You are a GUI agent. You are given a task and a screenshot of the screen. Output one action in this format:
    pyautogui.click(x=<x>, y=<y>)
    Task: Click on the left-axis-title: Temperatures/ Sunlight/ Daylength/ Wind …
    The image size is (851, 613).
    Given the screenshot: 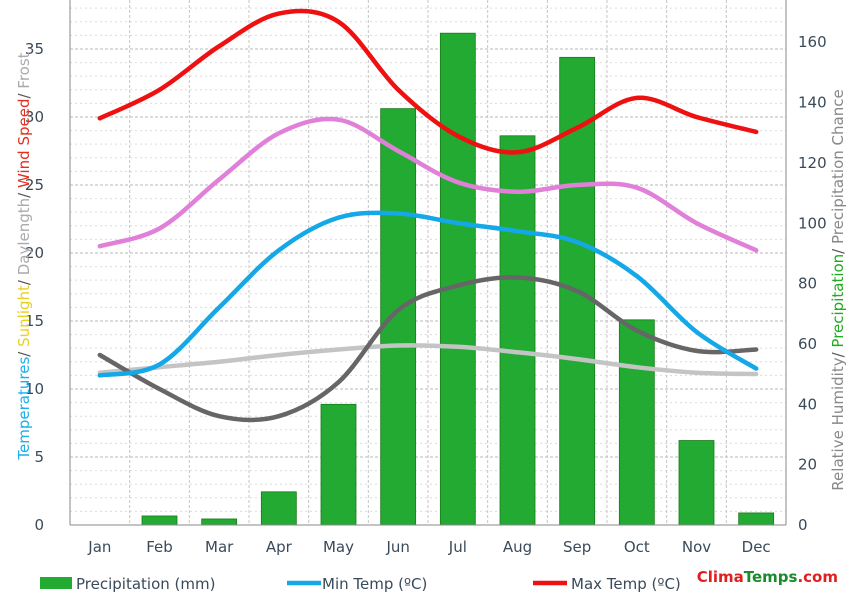 What is the action you would take?
    pyautogui.click(x=24, y=256)
    